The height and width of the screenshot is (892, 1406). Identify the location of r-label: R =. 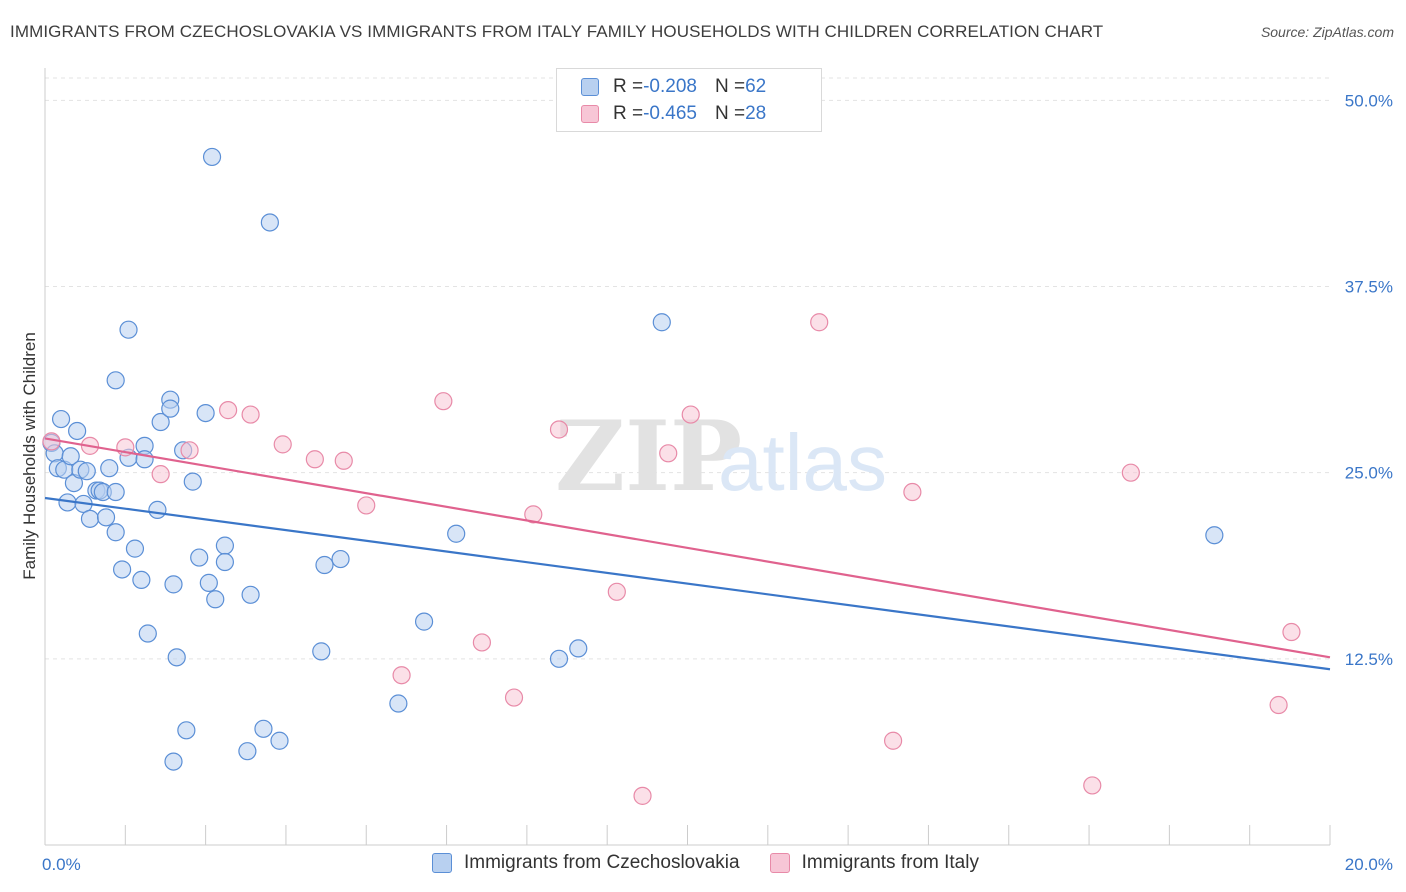
(628, 113).